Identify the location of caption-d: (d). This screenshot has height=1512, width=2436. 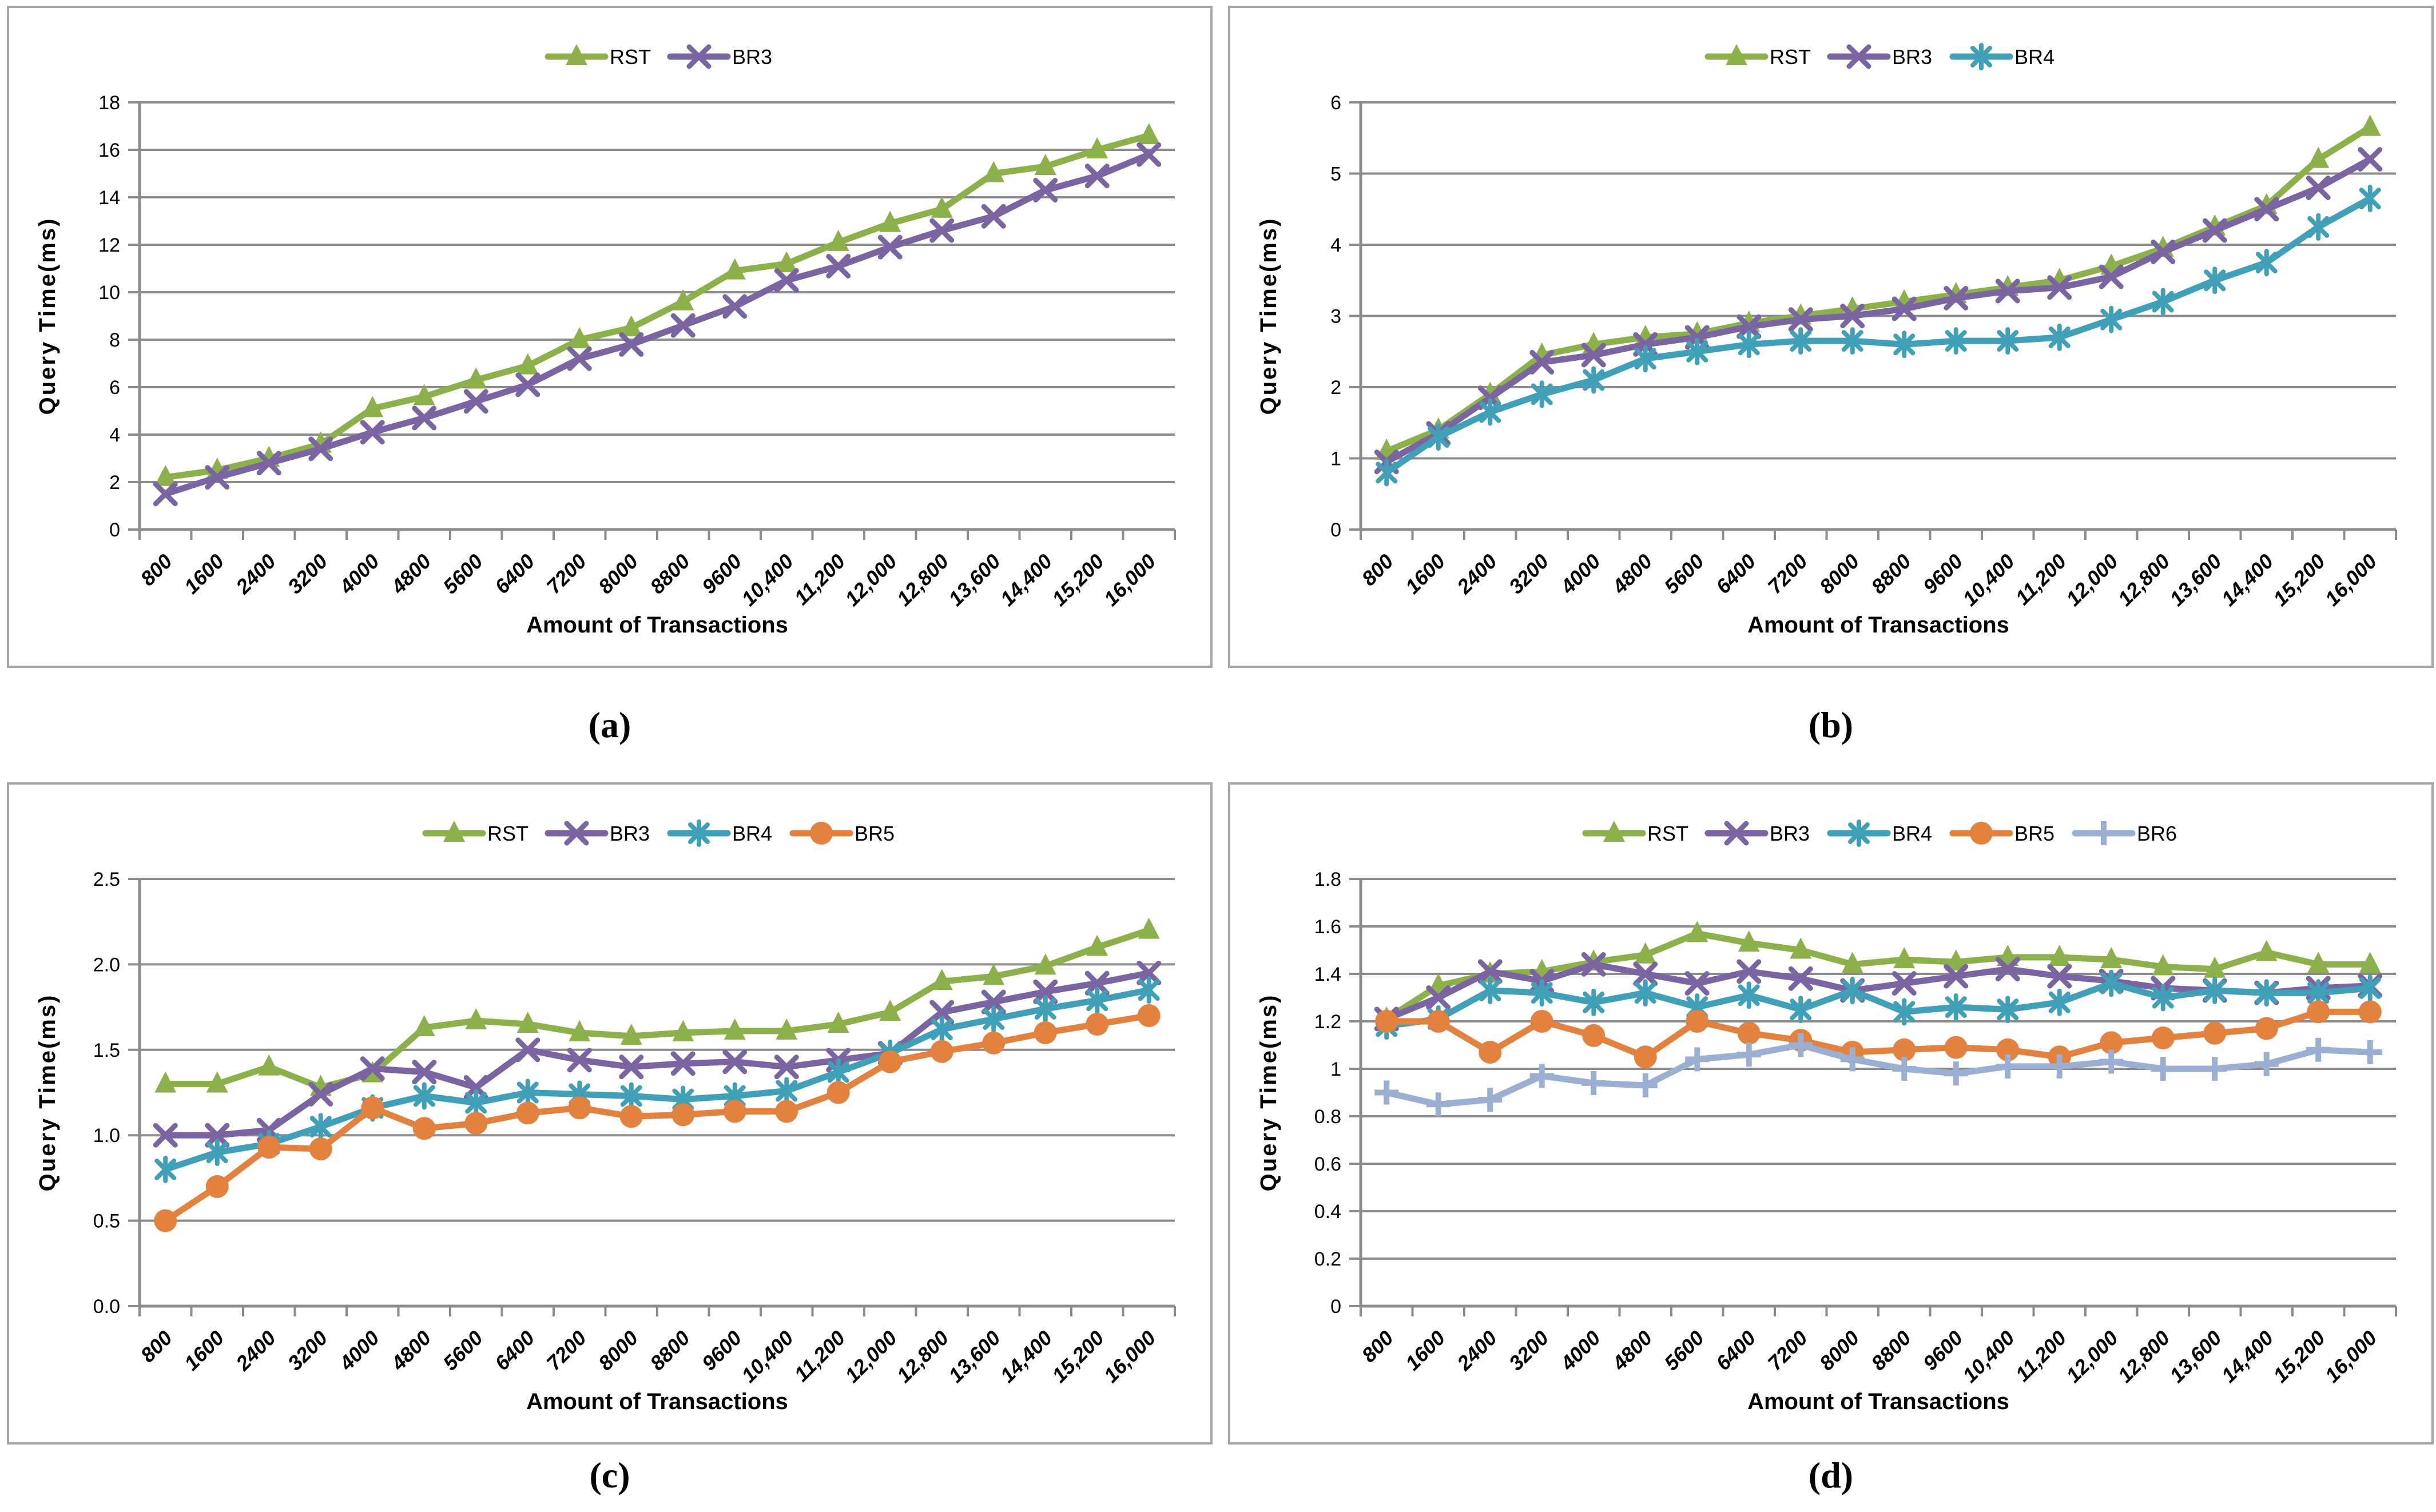
(1831, 1475).